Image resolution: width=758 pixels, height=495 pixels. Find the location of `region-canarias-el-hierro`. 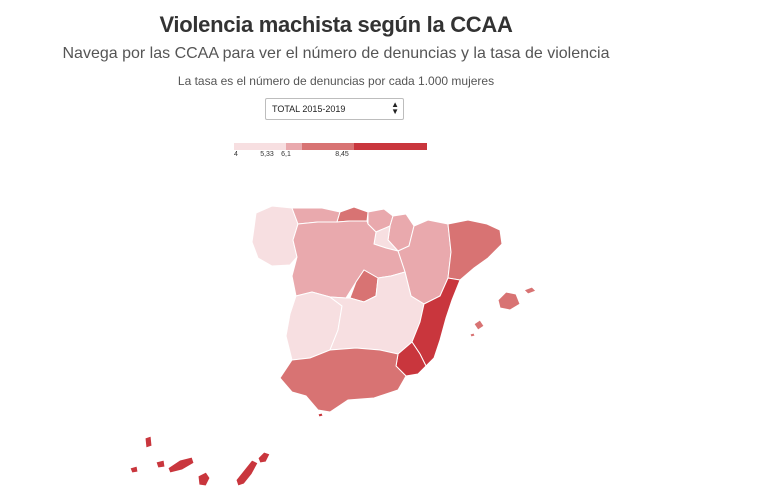

region-canarias-el-hierro is located at coordinates (134, 469).